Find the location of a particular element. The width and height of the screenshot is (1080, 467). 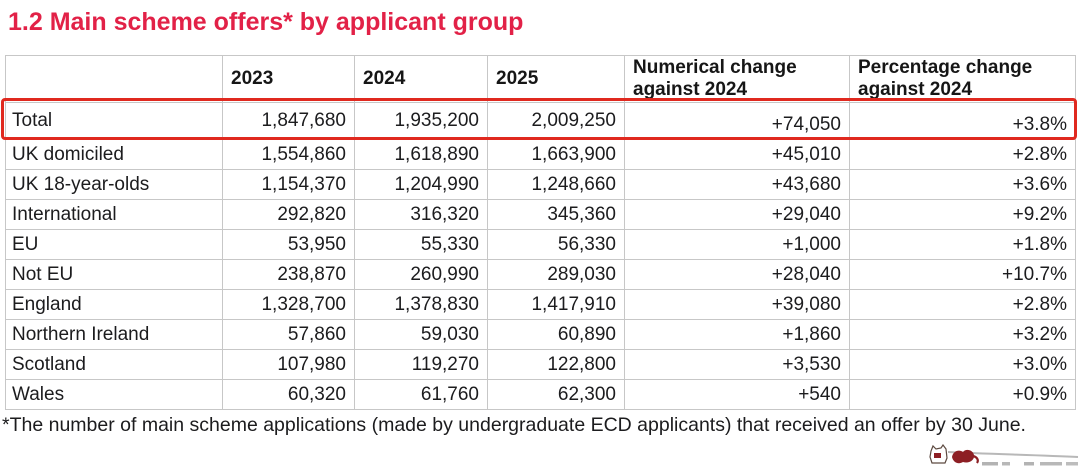

cell-pct-change: +3.0% is located at coordinates (962, 364).